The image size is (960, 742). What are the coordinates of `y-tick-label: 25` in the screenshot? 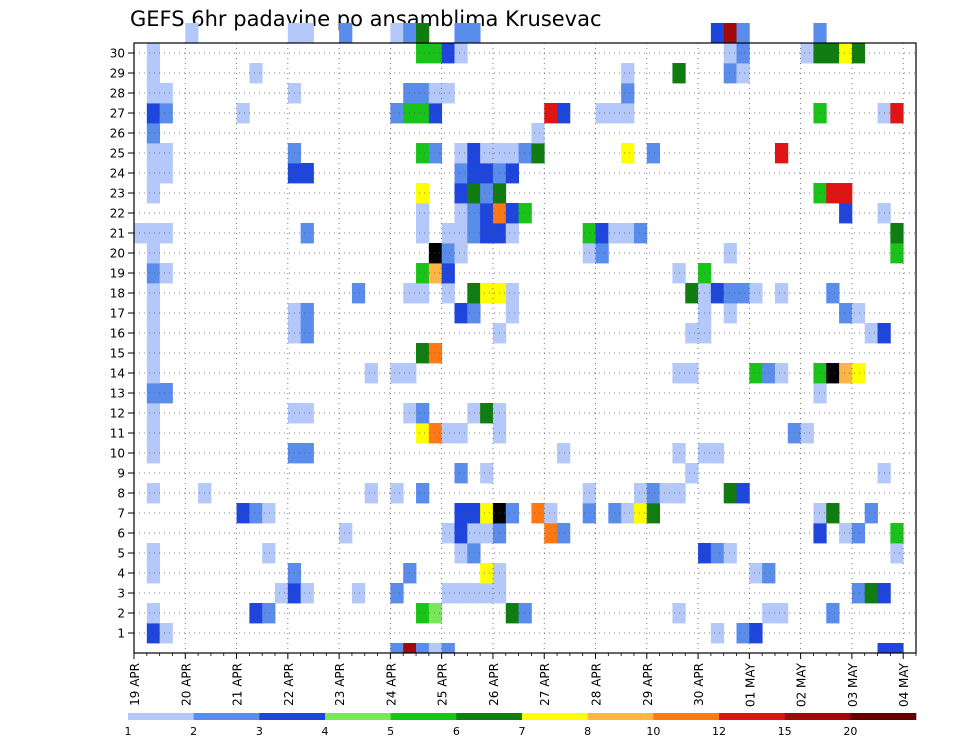 It's located at (117, 154).